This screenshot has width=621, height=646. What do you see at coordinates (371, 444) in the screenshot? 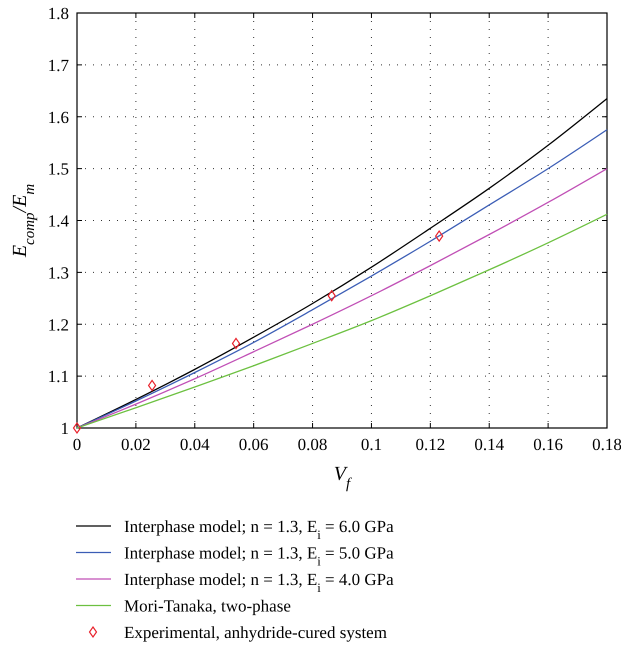
I see `x-tick-label: 0.1` at bounding box center [371, 444].